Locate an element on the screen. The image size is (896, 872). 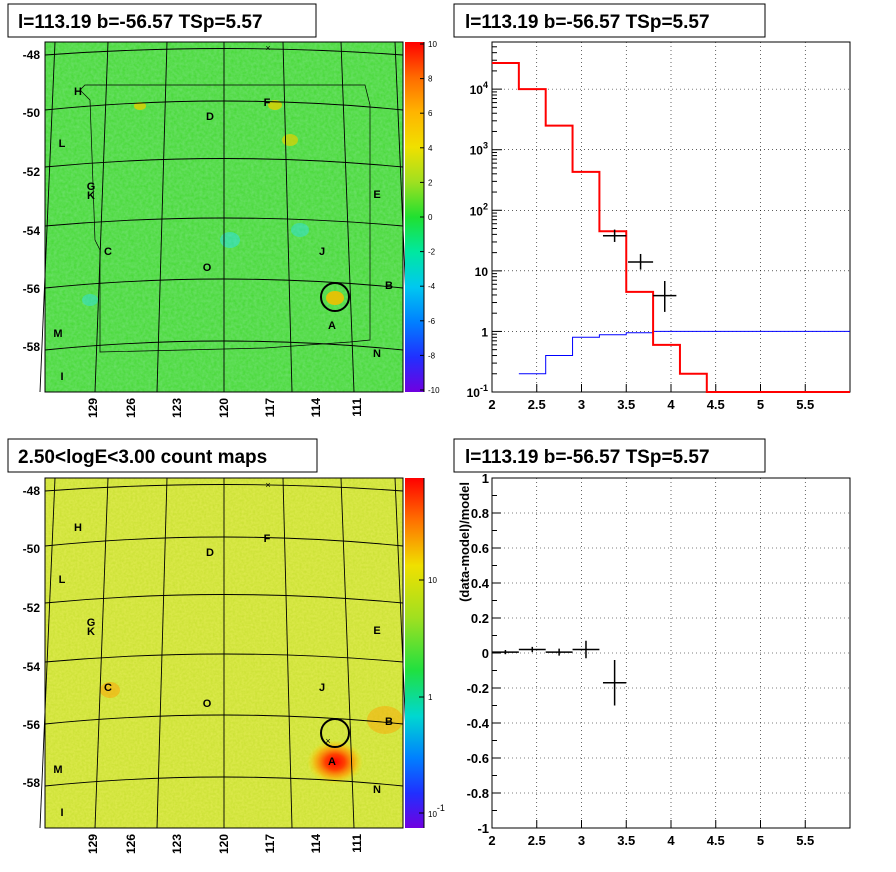
spectrum-y-tick-label: 10 is located at coordinates (482, 272).